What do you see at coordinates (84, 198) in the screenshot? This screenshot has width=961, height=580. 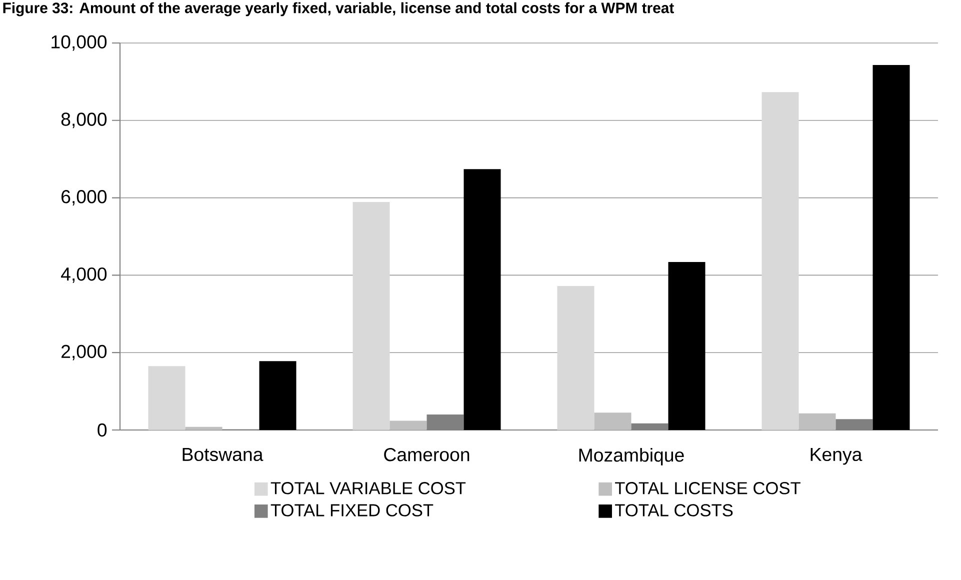 I see `y-tick-label: 6,000` at bounding box center [84, 198].